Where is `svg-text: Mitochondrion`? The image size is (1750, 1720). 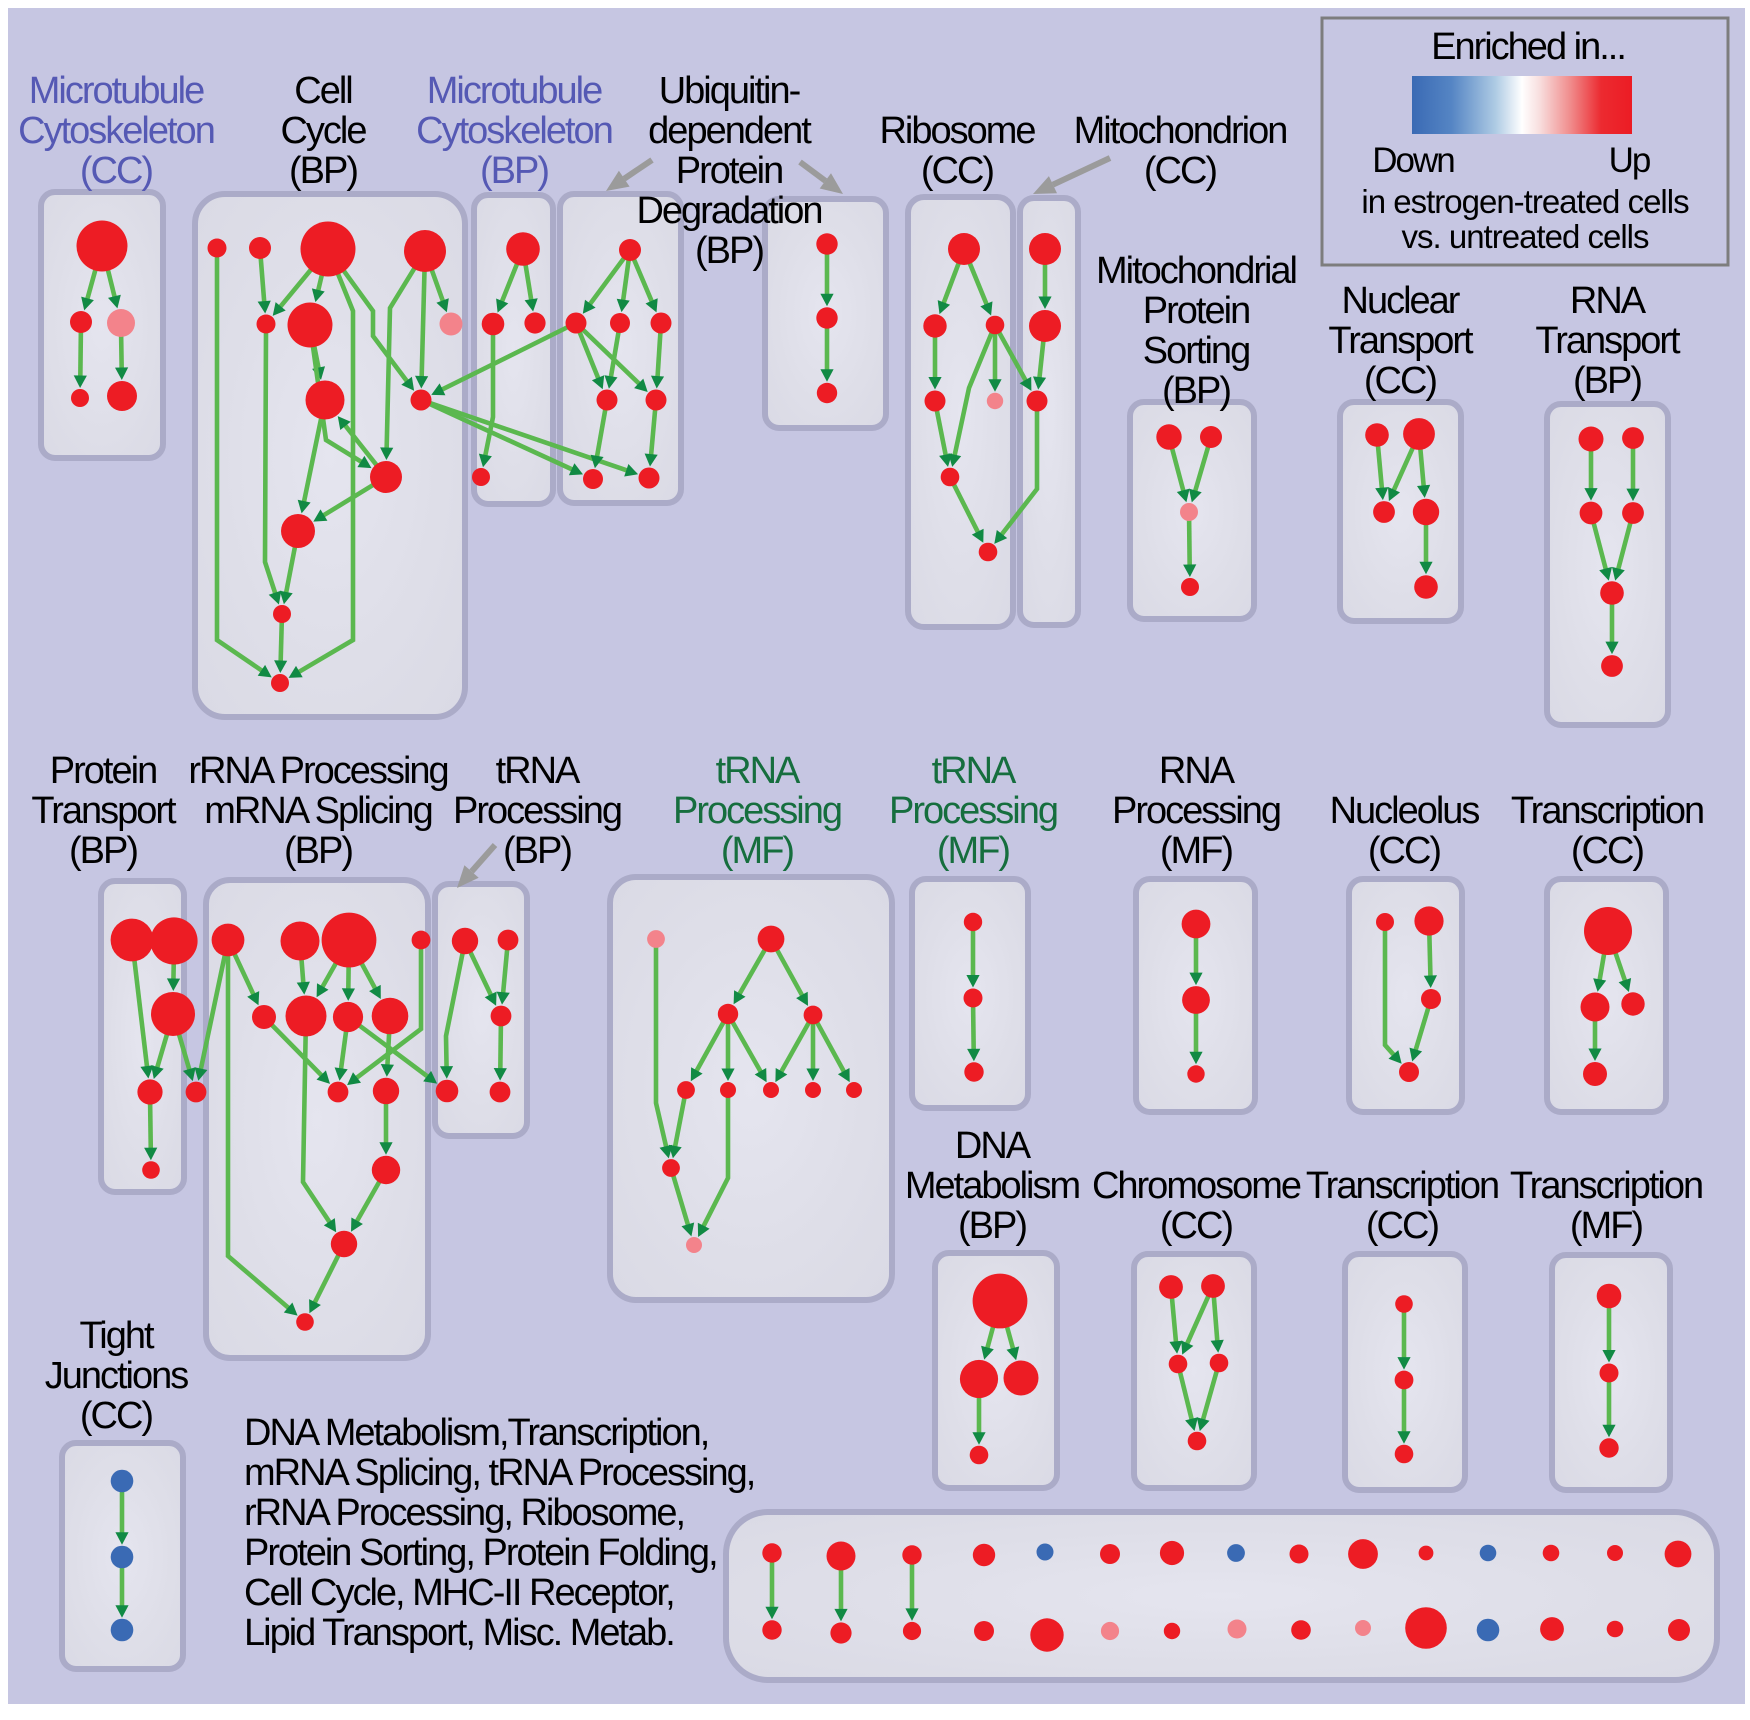
svg-text: Mitochondrion is located at coordinates (1180, 131).